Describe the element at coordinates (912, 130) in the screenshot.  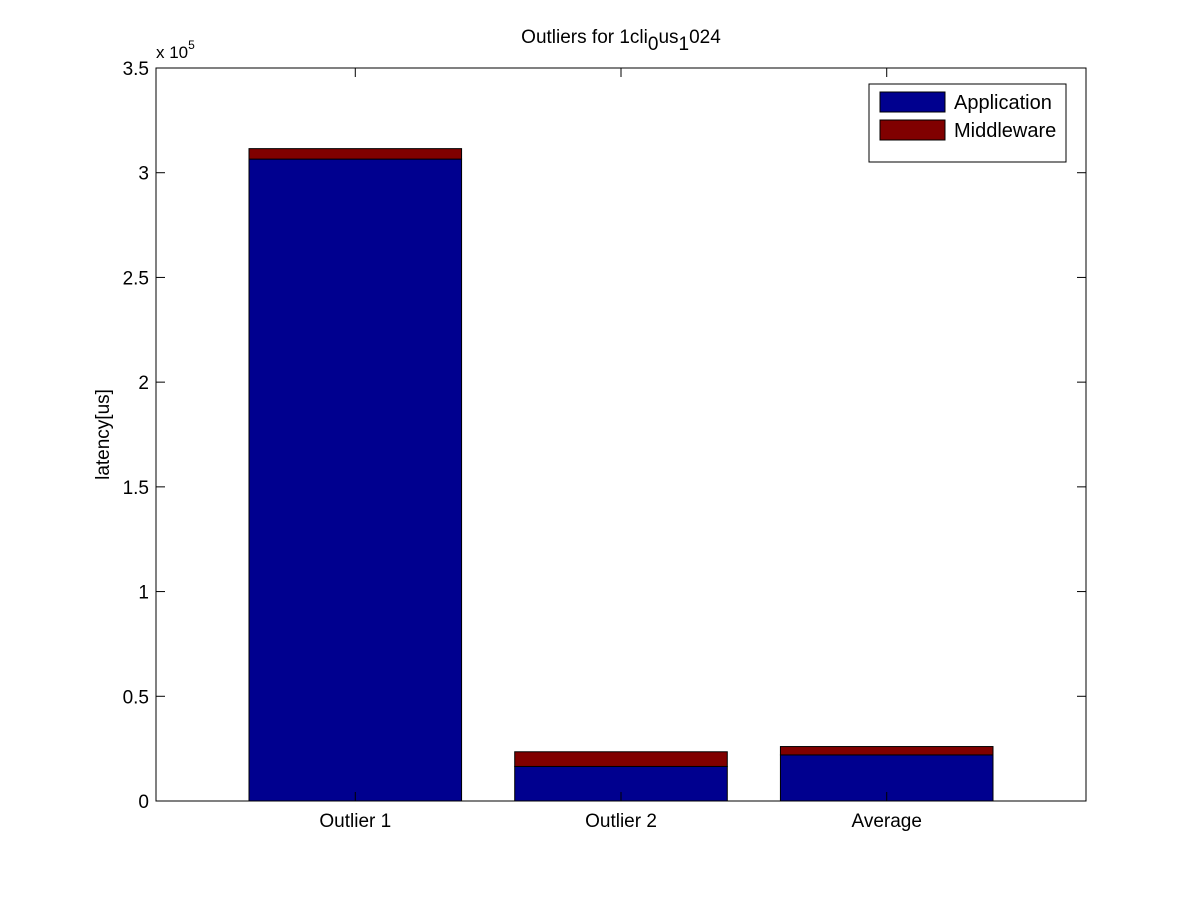
I see `legend-swatch-middleware` at that location.